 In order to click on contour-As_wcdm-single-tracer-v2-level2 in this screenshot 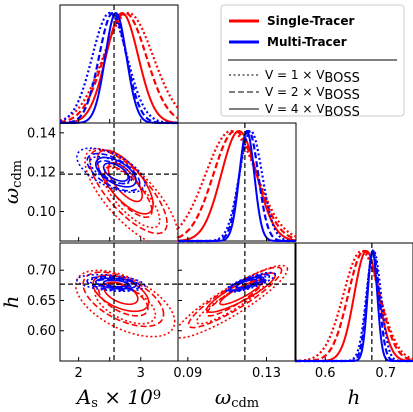, I will do `click(128, 192)`.